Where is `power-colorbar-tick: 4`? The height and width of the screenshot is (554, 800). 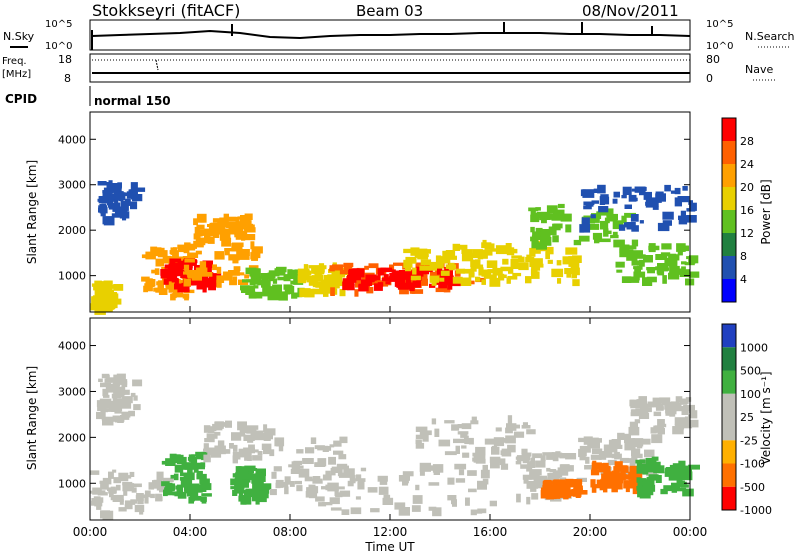
power-colorbar-tick: 4 is located at coordinates (743, 279).